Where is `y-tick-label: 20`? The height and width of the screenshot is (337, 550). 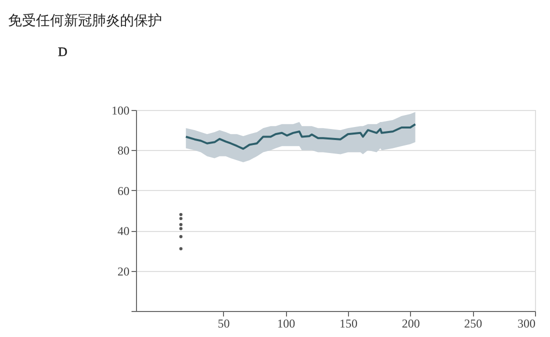
y-tick-label: 20 is located at coordinates (124, 271).